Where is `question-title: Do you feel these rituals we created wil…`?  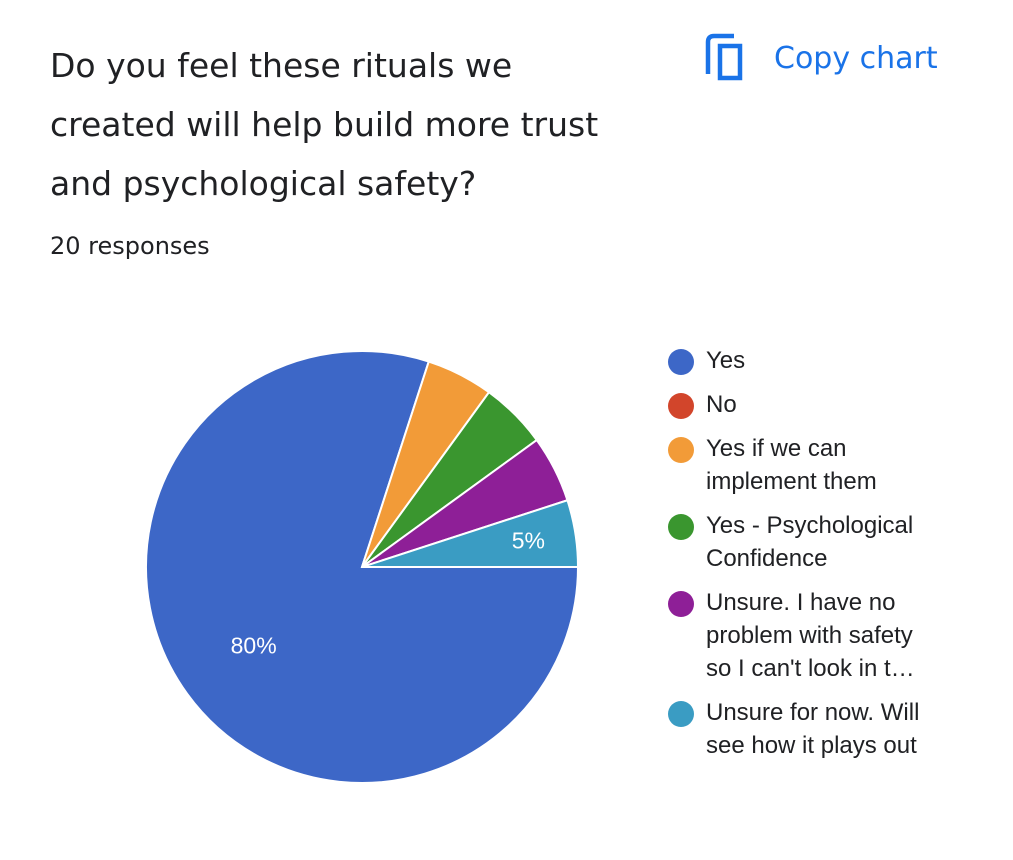 question-title: Do you feel these rituals we created wil… is located at coordinates (350, 124).